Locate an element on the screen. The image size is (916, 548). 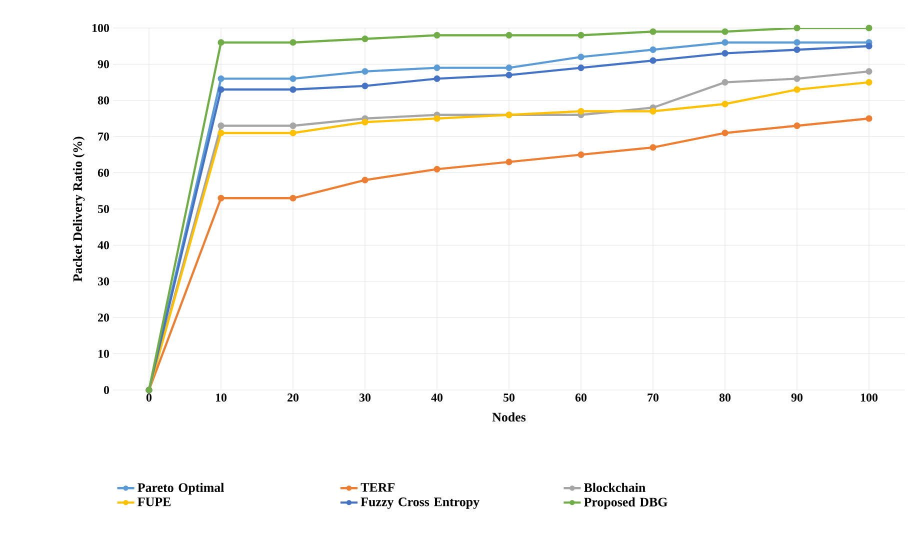
y-tick-label: 30 is located at coordinates (104, 281).